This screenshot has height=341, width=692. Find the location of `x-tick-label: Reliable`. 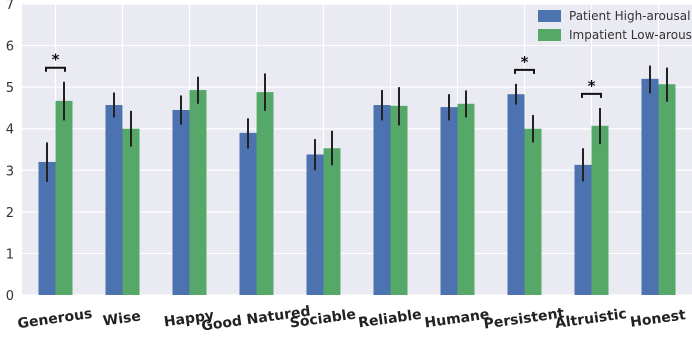

x-tick-label: Reliable is located at coordinates (389, 319).